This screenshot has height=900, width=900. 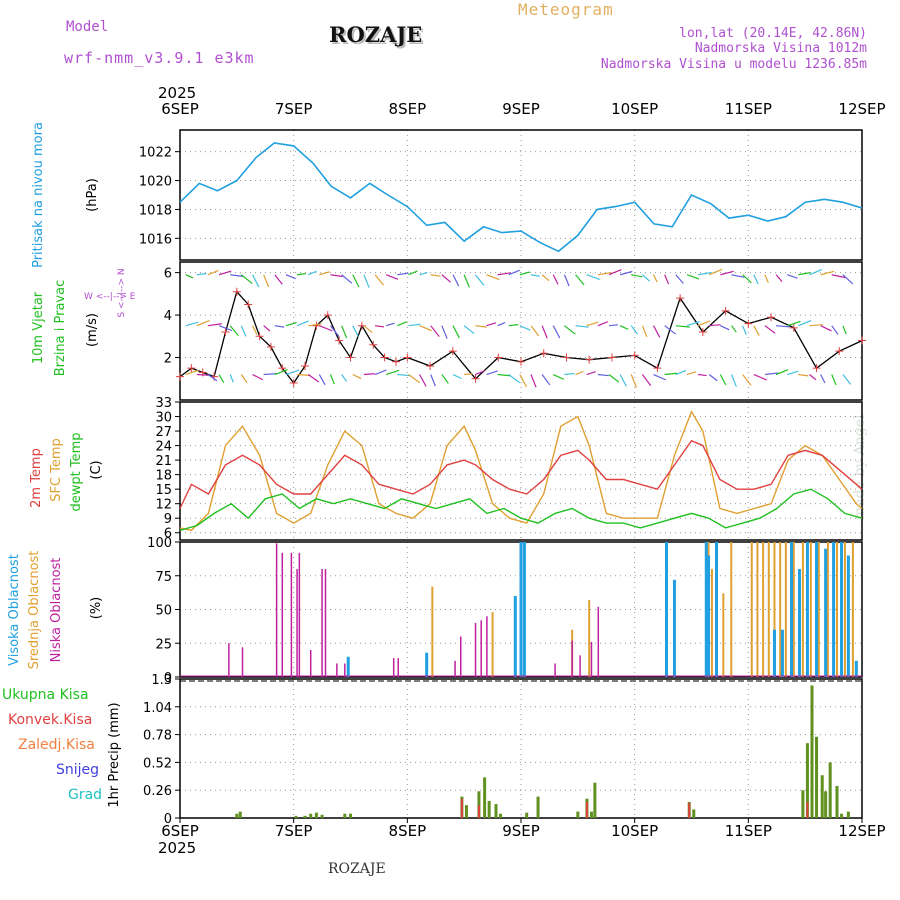 What do you see at coordinates (357, 869) in the screenshot?
I see `footer-location: ROZAJE` at bounding box center [357, 869].